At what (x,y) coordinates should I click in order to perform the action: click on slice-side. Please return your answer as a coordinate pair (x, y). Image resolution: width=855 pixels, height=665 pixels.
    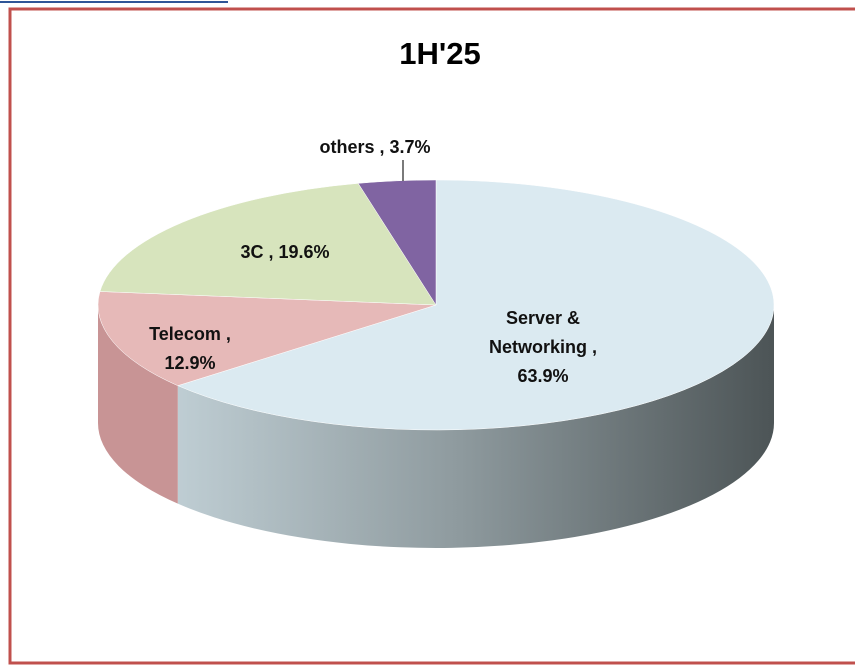
    Looking at the image, I should click on (138, 404).